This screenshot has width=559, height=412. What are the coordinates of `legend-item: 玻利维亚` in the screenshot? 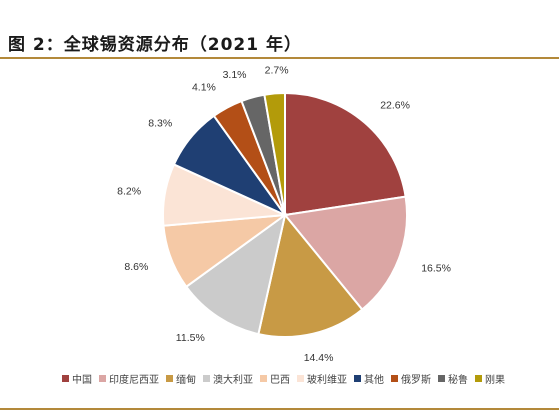 It's located at (322, 378).